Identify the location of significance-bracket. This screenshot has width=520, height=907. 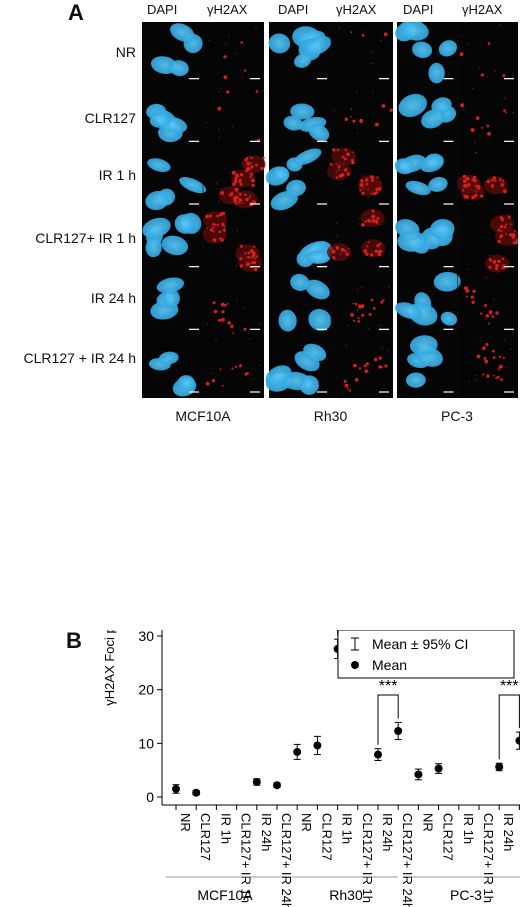
(388, 719).